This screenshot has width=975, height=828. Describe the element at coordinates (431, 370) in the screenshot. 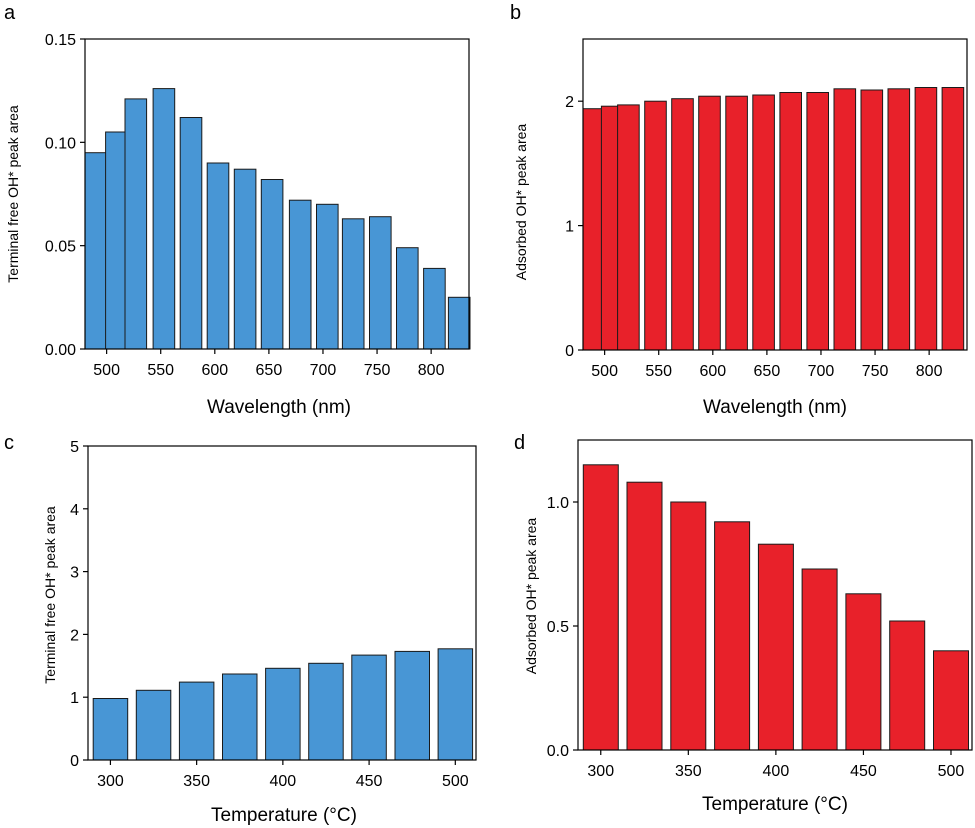

I see `x-tick-label: 800` at that location.